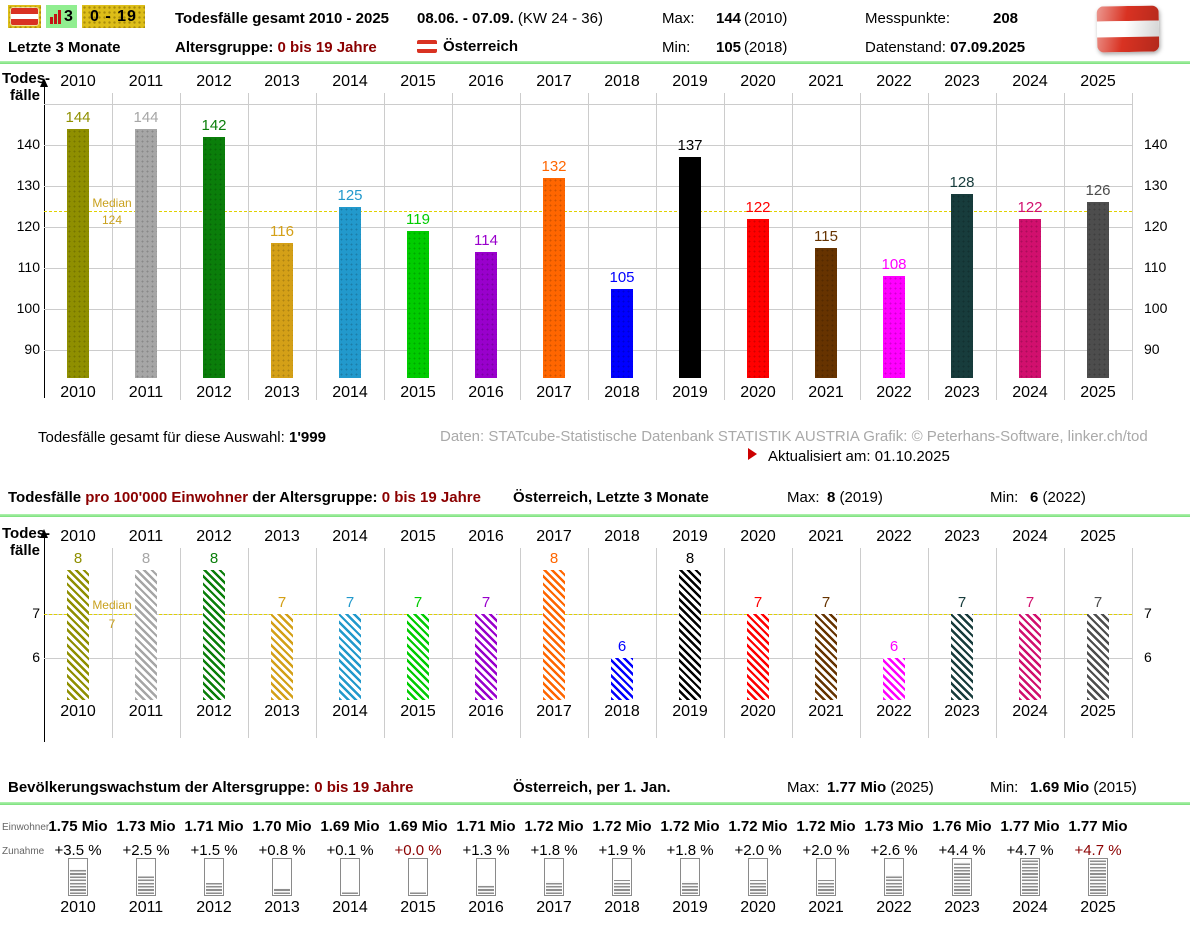  What do you see at coordinates (1030, 850) in the screenshot?
I see `growth-value: +4.7 %` at bounding box center [1030, 850].